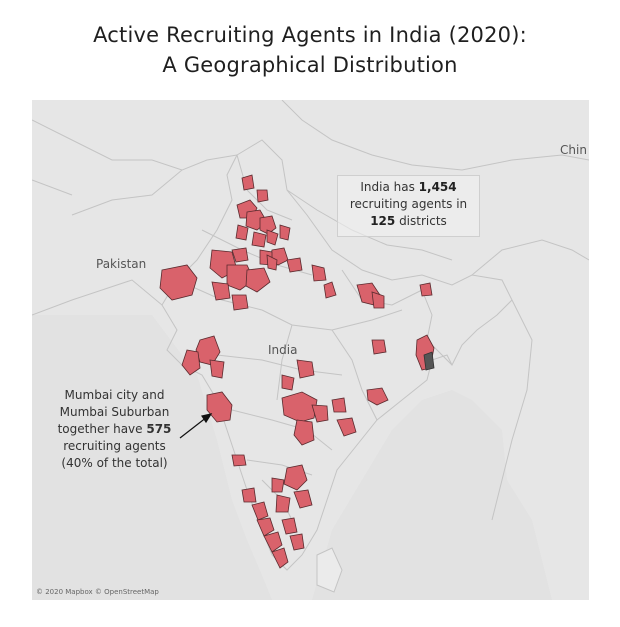 This screenshot has height=627, width=620. What do you see at coordinates (408, 187) in the screenshot?
I see `total-callout-line-1: India has 1,454` at bounding box center [408, 187].